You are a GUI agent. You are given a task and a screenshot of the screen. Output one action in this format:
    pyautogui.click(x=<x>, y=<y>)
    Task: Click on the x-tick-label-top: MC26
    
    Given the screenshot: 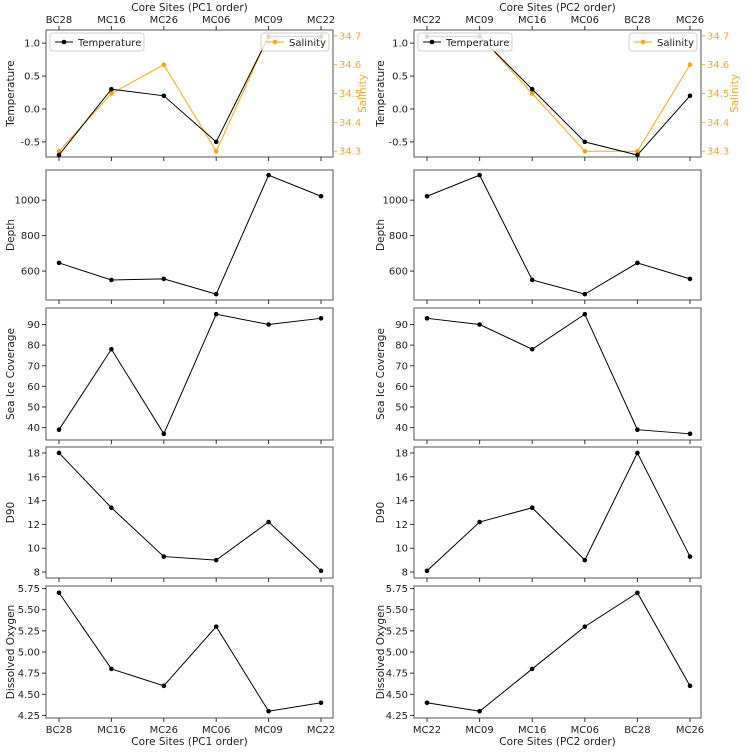 What is the action you would take?
    pyautogui.click(x=164, y=20)
    